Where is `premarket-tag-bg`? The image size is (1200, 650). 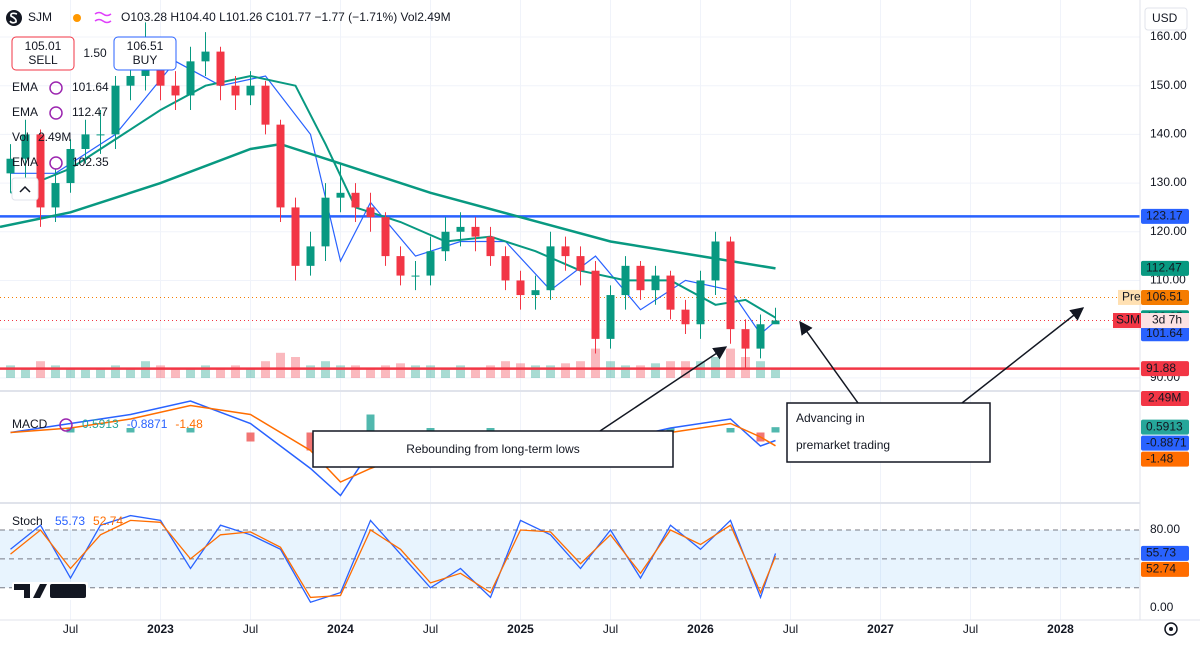
premarket-tag-bg is located at coordinates (1129, 297).